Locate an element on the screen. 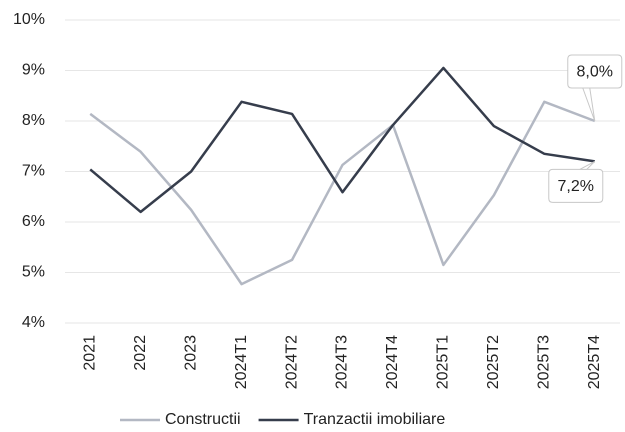 This screenshot has height=432, width=625. x-tick-label: 2025T3 is located at coordinates (544, 362).